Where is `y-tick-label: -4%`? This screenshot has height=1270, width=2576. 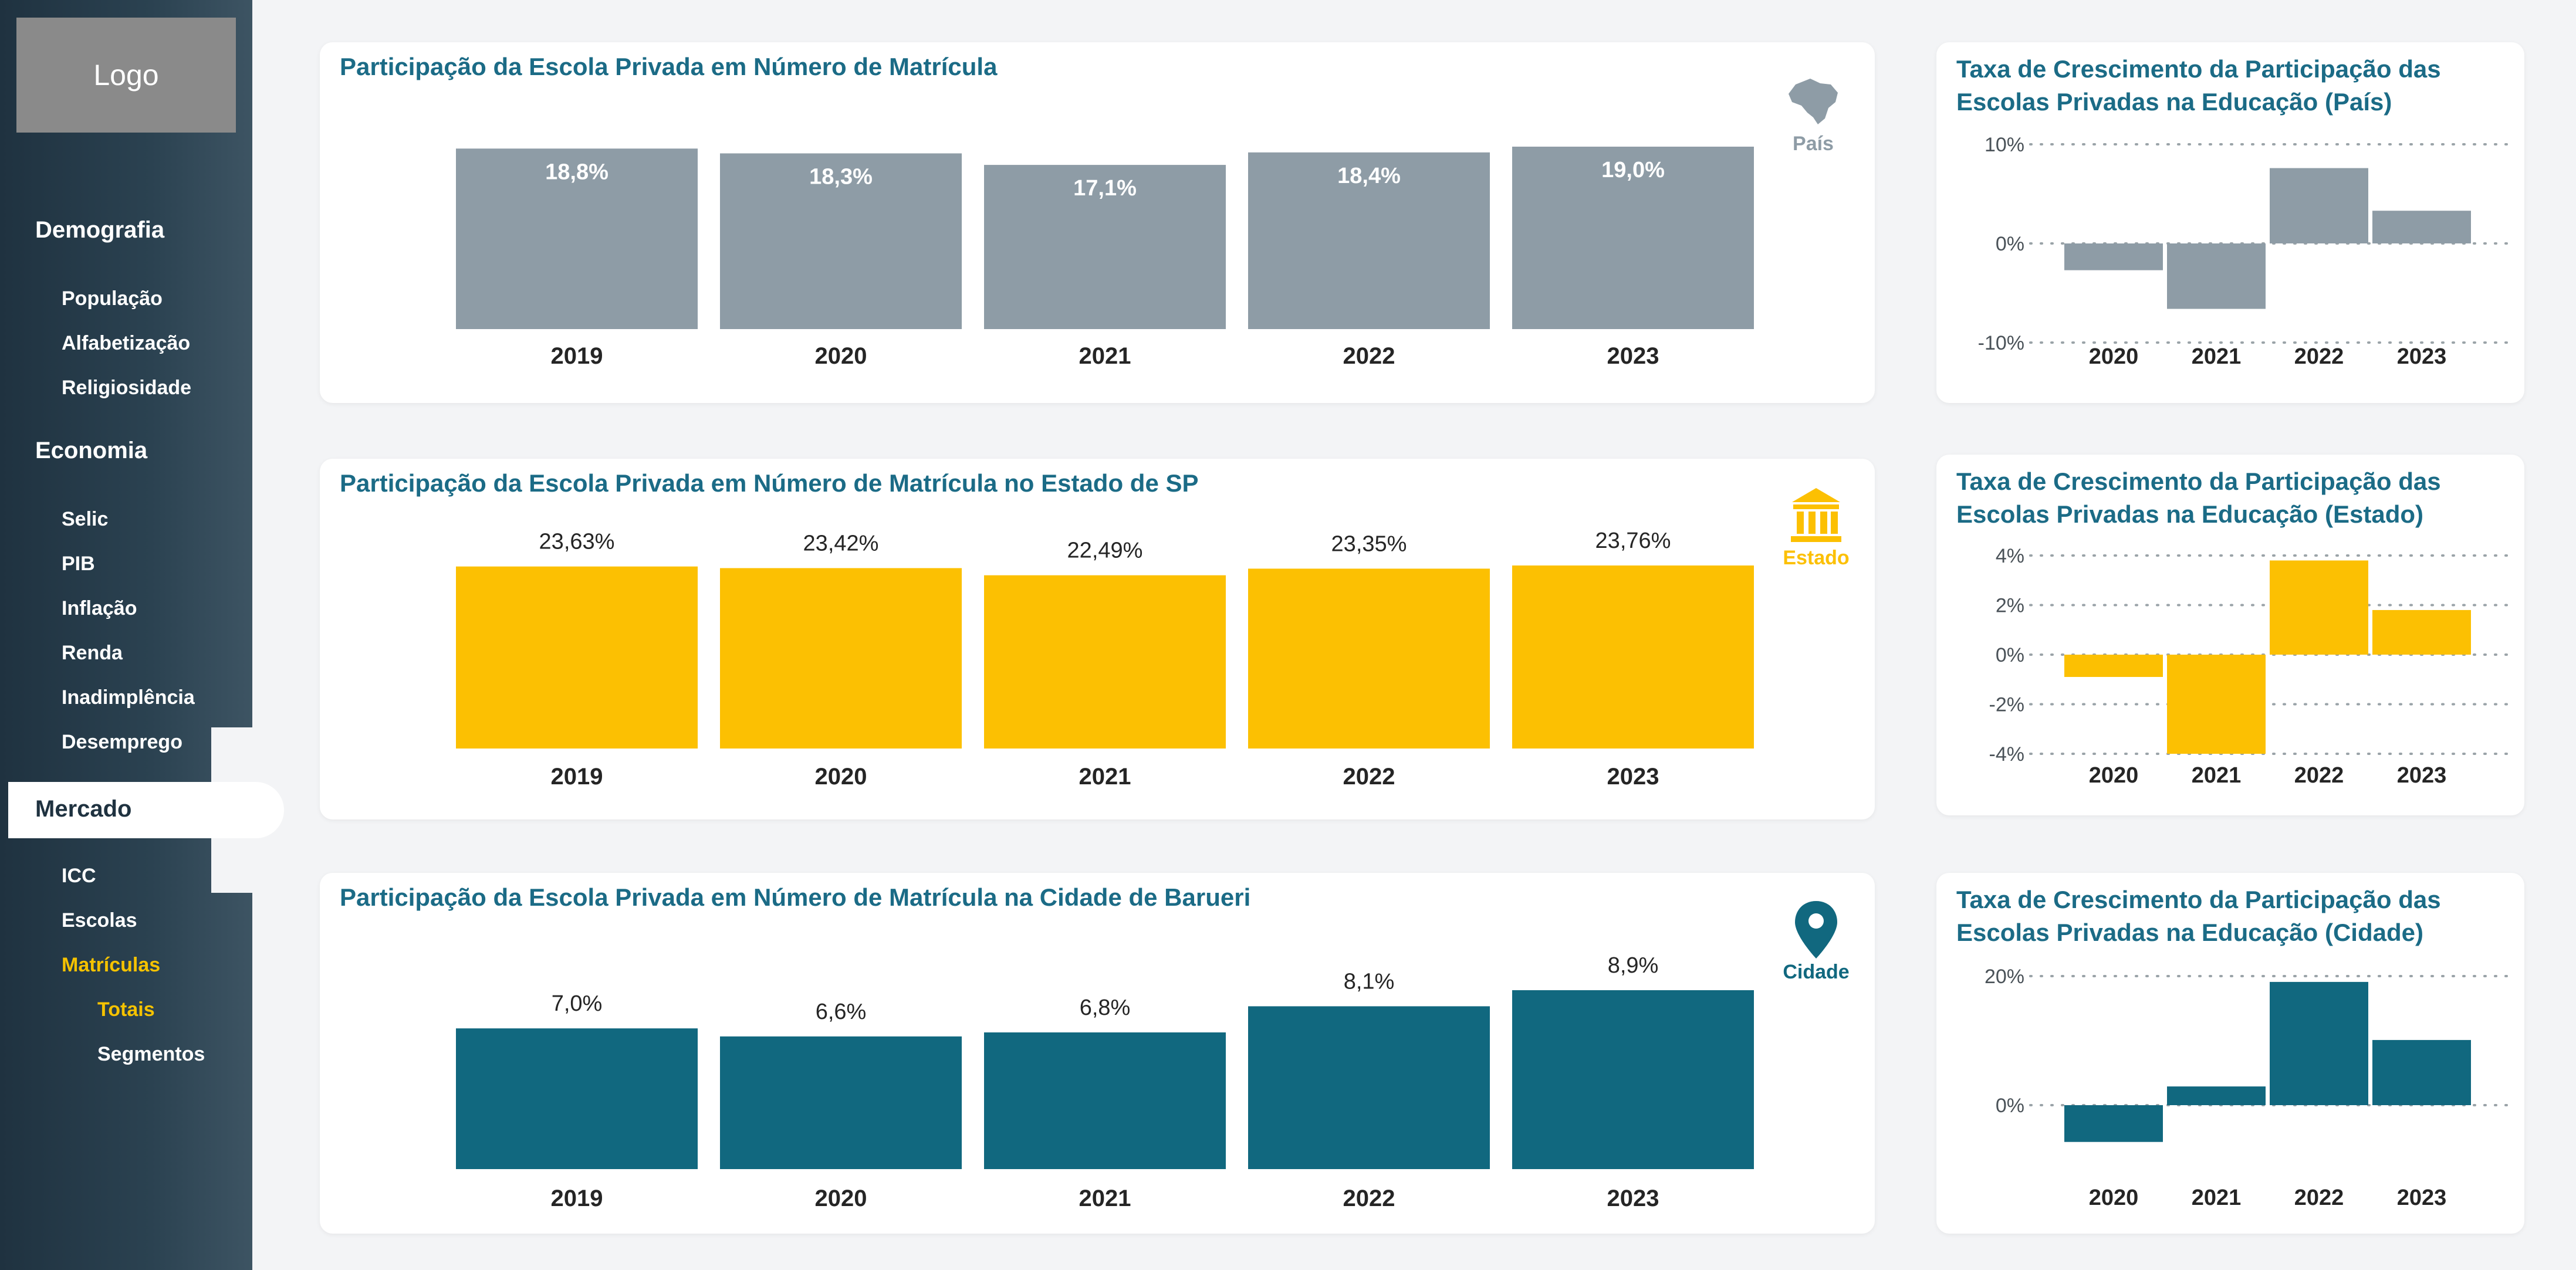 y-tick-label: -4% is located at coordinates (2006, 754).